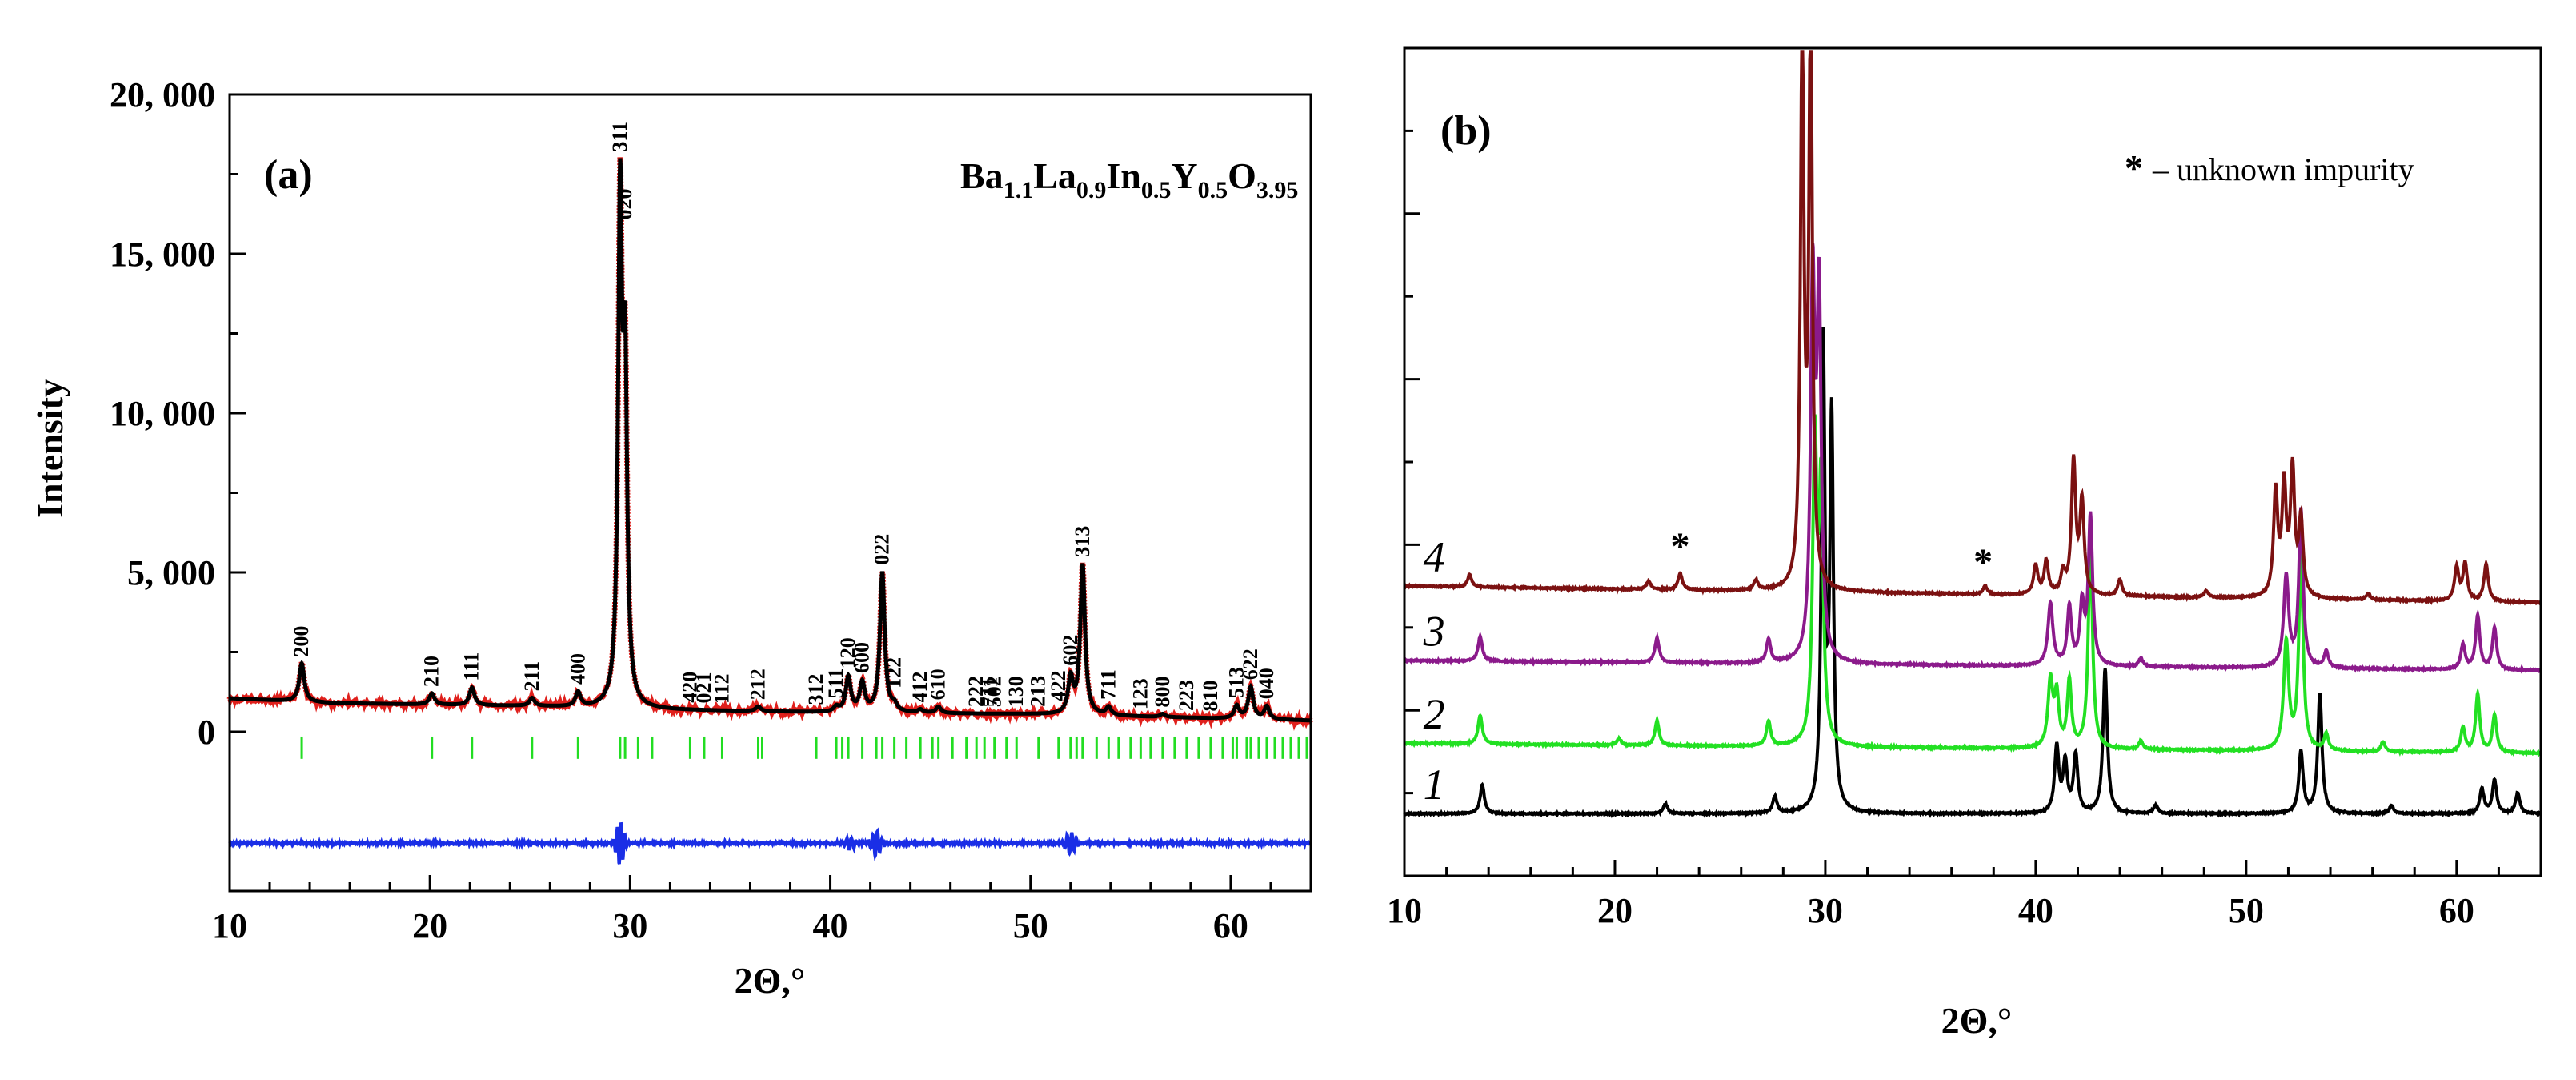  I want to click on series-labels: 1 2 3 4, so click(1434, 670).